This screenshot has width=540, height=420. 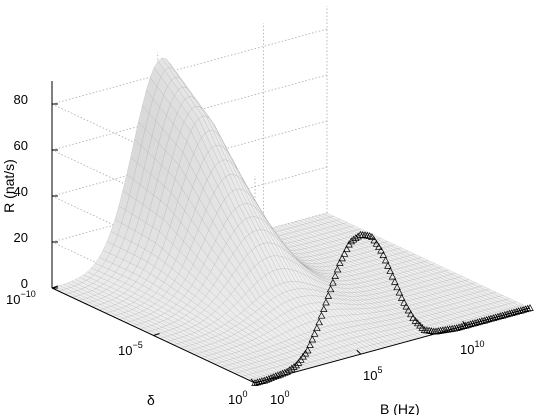 I want to click on b-axis-title: B (Hz), so click(x=400, y=408).